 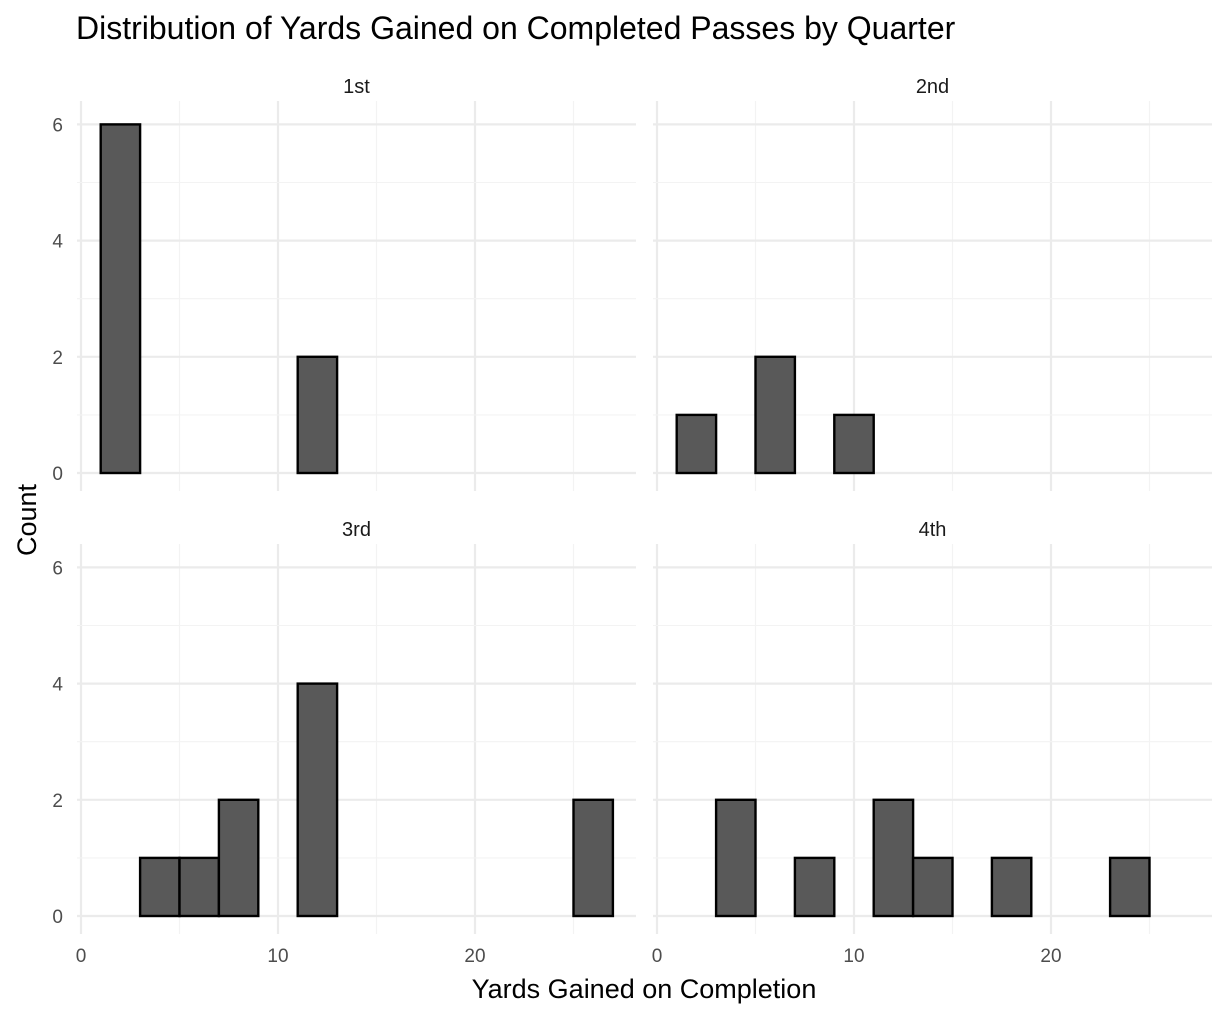 I want to click on facet-label: 3rd, so click(x=356, y=530).